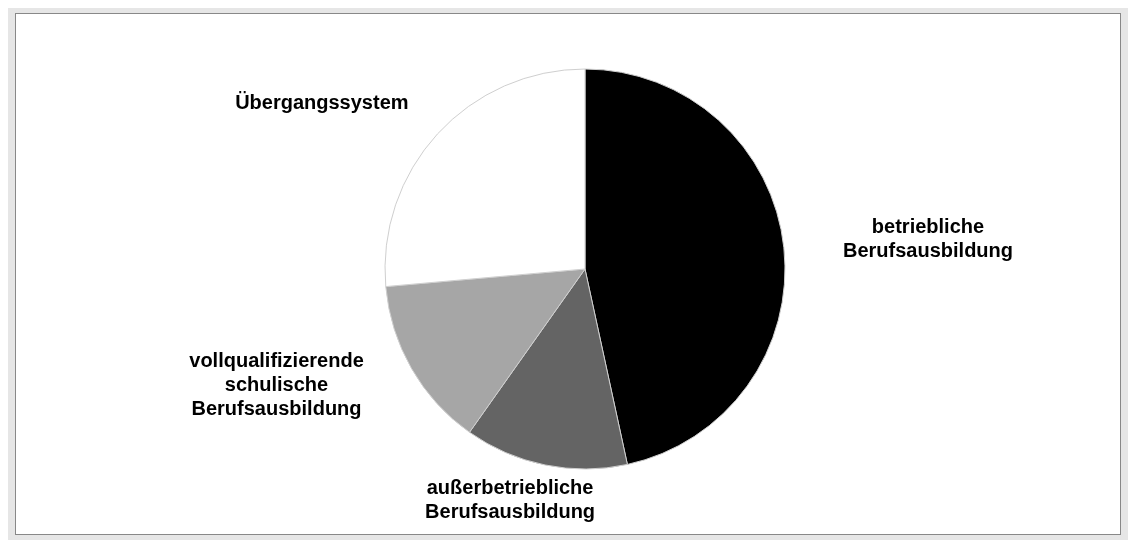 The height and width of the screenshot is (548, 1136). I want to click on slice-label: betriebliche Berufsausbildung, so click(928, 238).